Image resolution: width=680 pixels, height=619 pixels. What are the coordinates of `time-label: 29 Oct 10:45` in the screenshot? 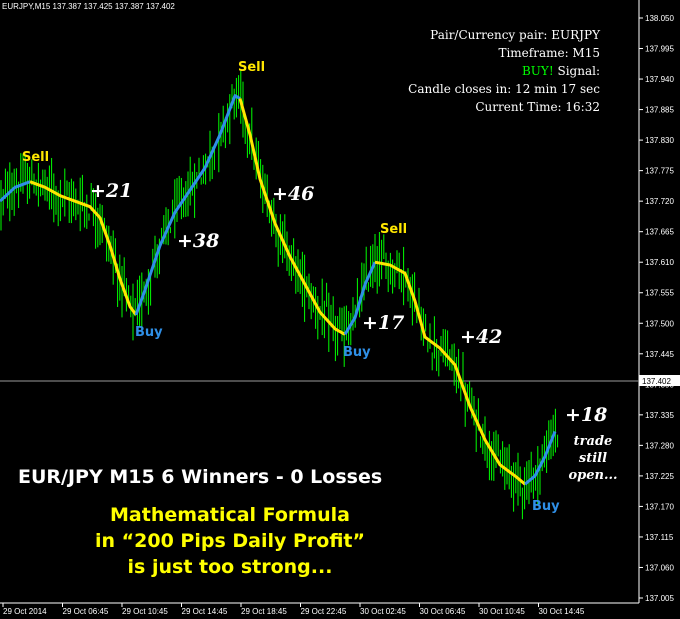 It's located at (145, 611).